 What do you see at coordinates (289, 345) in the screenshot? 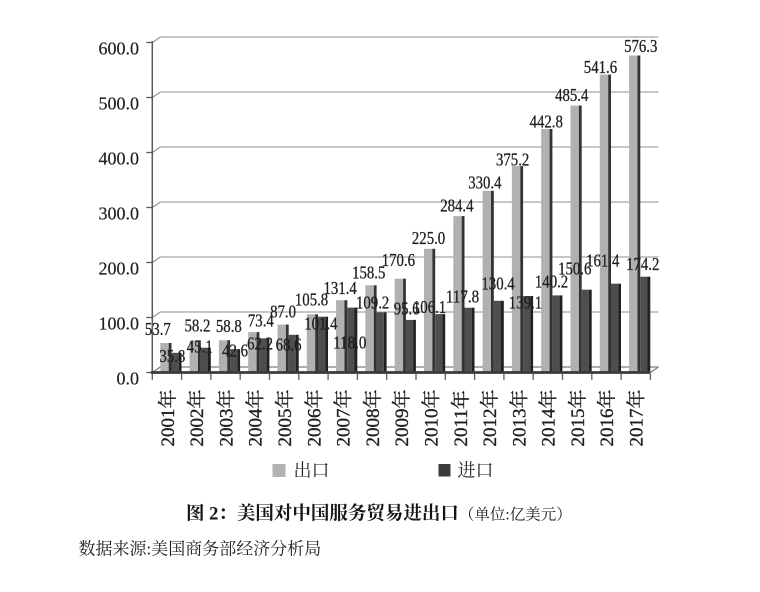
I see `svg-text: 68.6` at bounding box center [289, 345].